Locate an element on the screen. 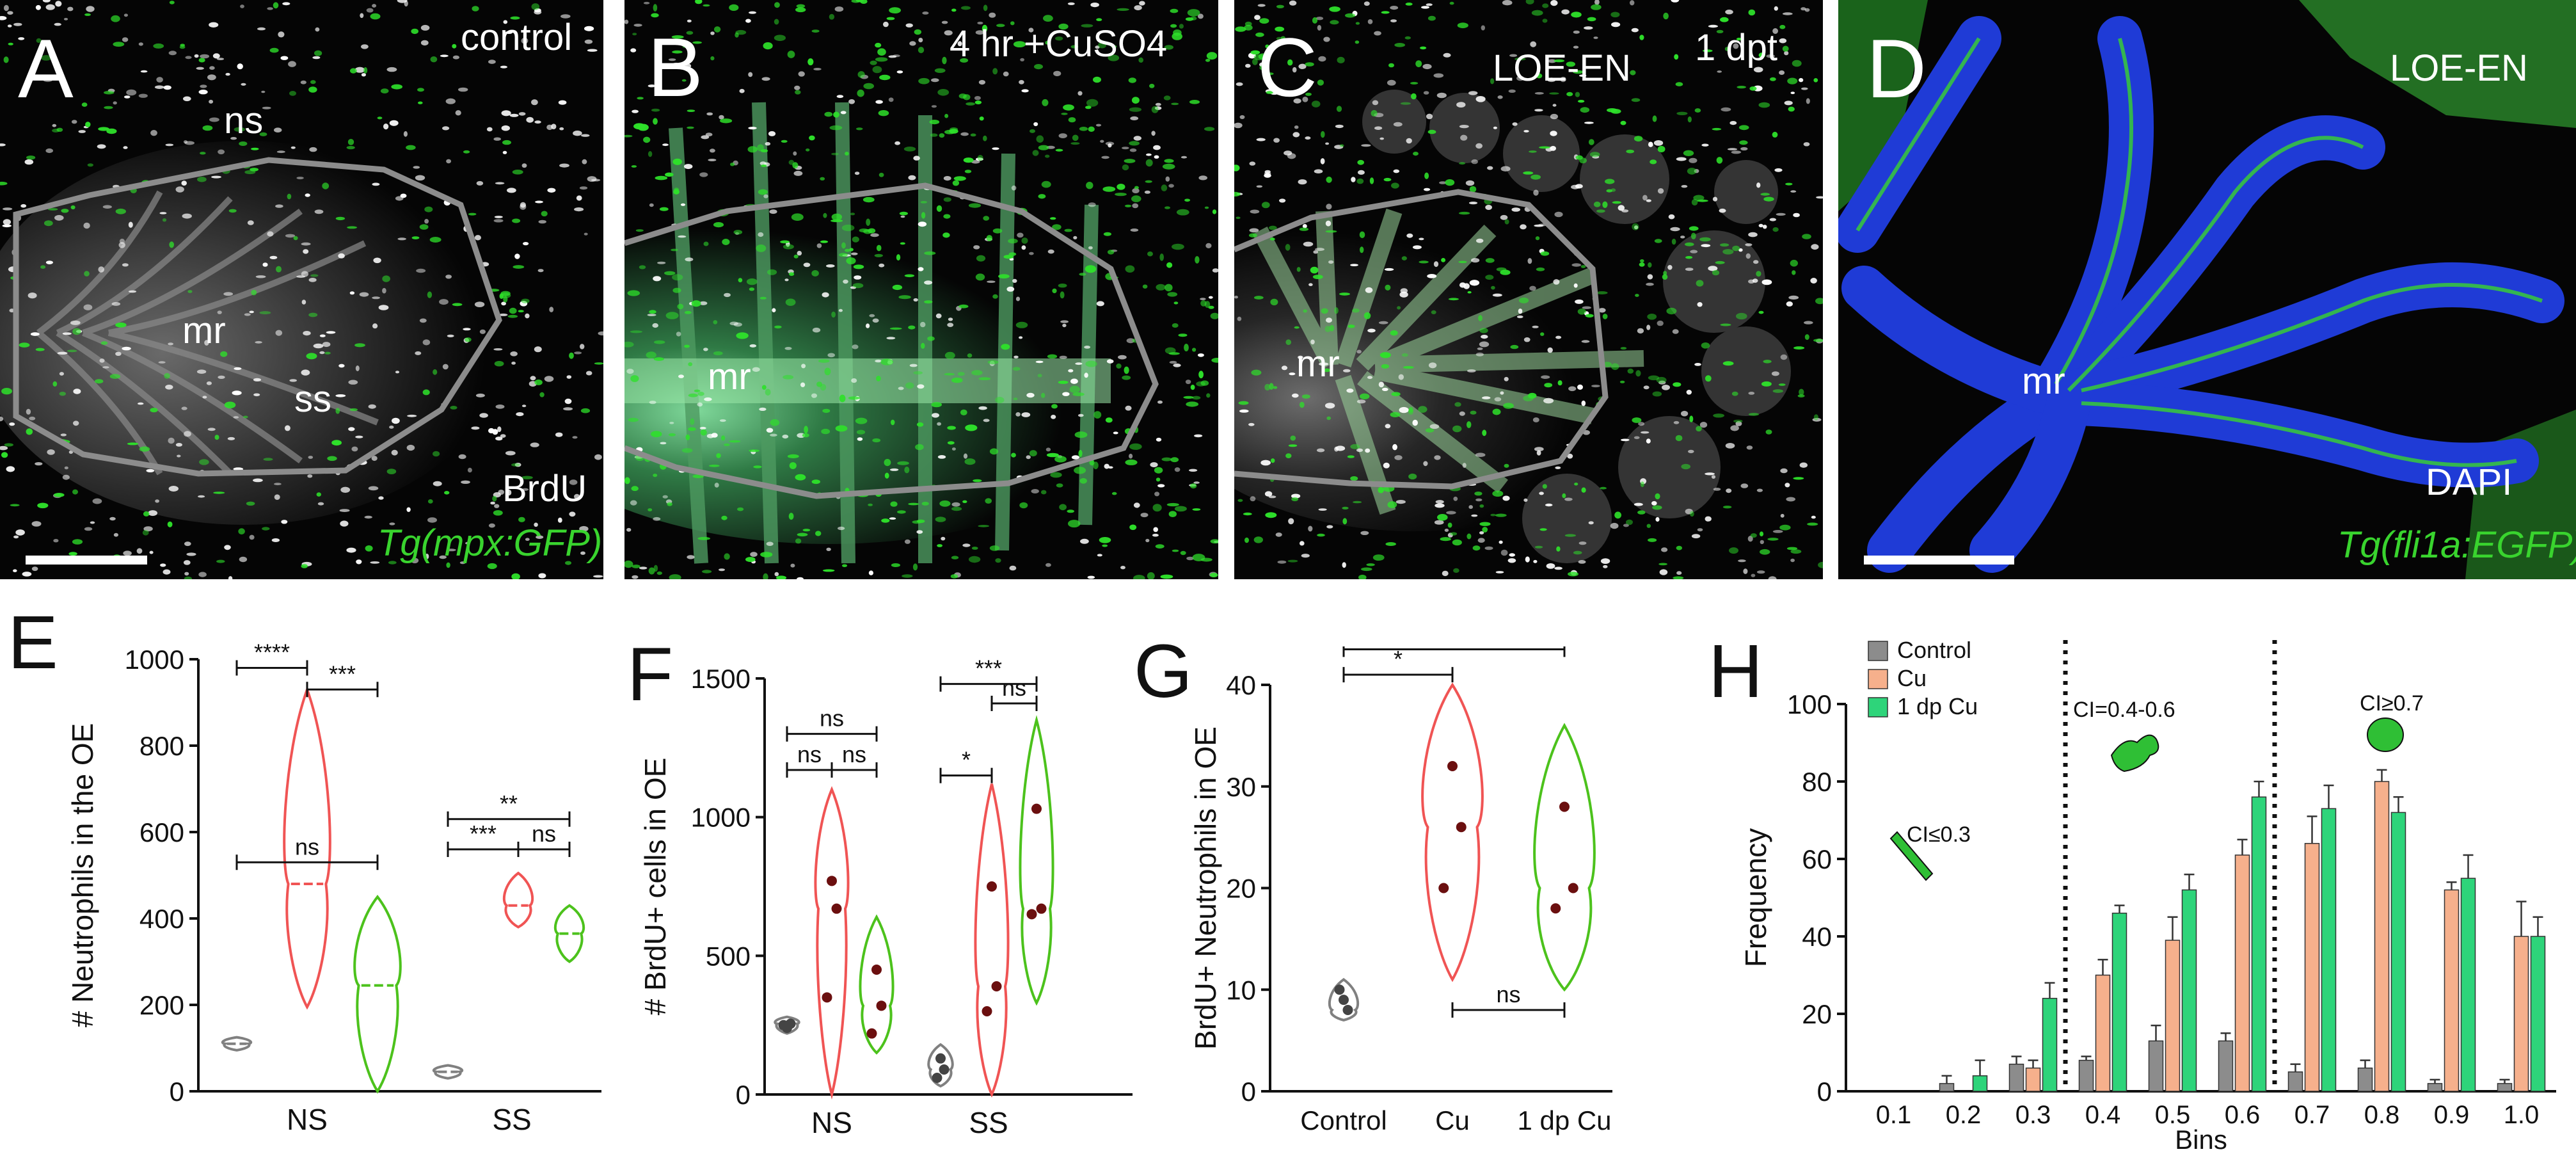  x-tick-label: SS is located at coordinates (512, 1119).